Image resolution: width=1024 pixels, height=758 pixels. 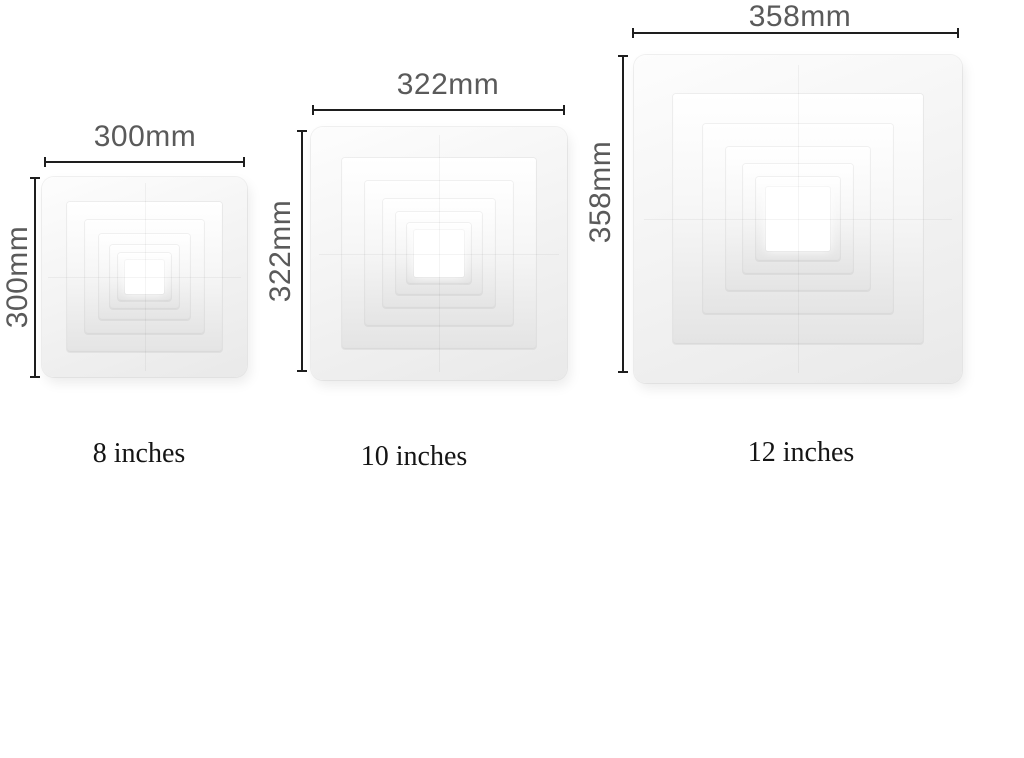 What do you see at coordinates (800, 16) in the screenshot?
I see `width-dimension-label: 358mm` at bounding box center [800, 16].